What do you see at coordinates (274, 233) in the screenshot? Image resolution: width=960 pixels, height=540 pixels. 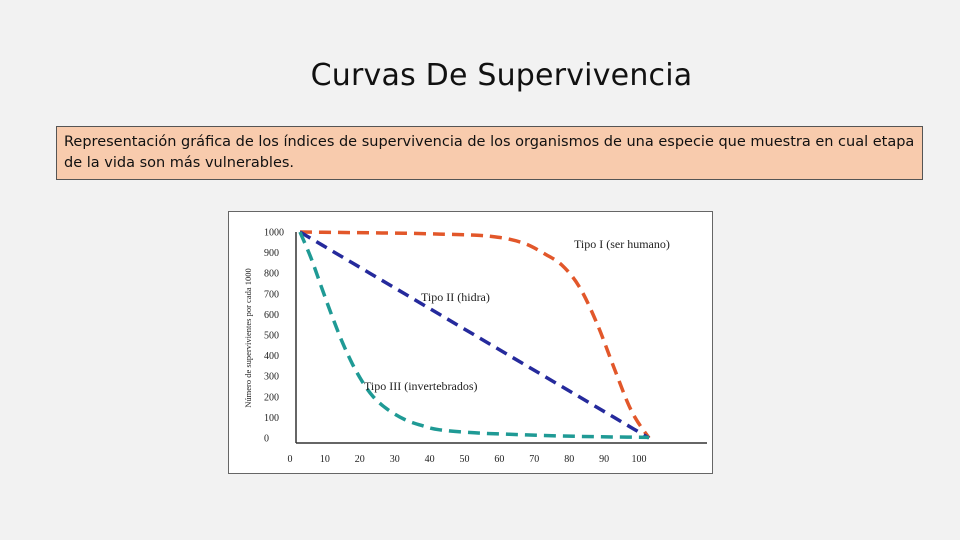 I see `y-tick-label: 1000` at bounding box center [274, 233].